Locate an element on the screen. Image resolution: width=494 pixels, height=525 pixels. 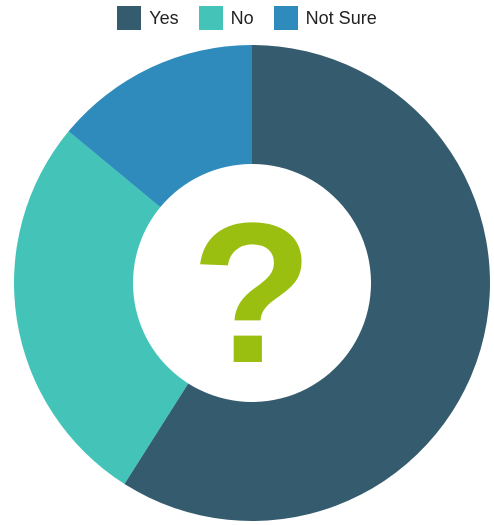
chart-legend: Yes No Not Sure is located at coordinates (247, 18).